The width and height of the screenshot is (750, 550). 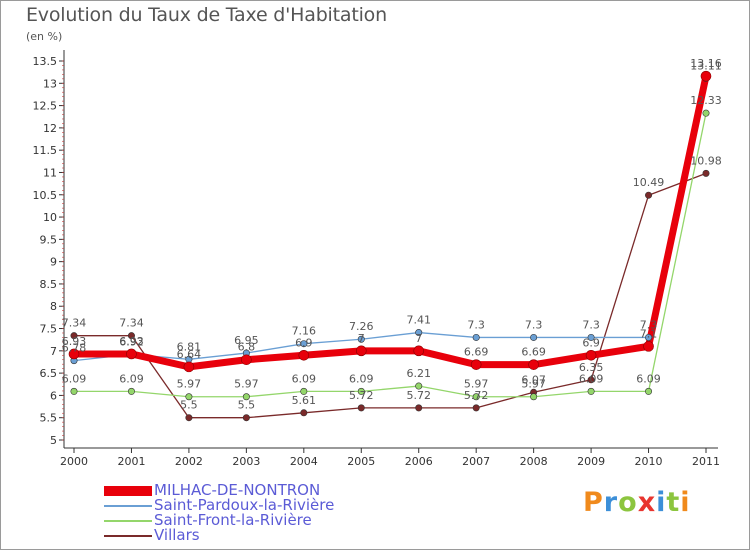 What do you see at coordinates (418, 320) in the screenshot?
I see `data-label: 7.41` at bounding box center [418, 320].